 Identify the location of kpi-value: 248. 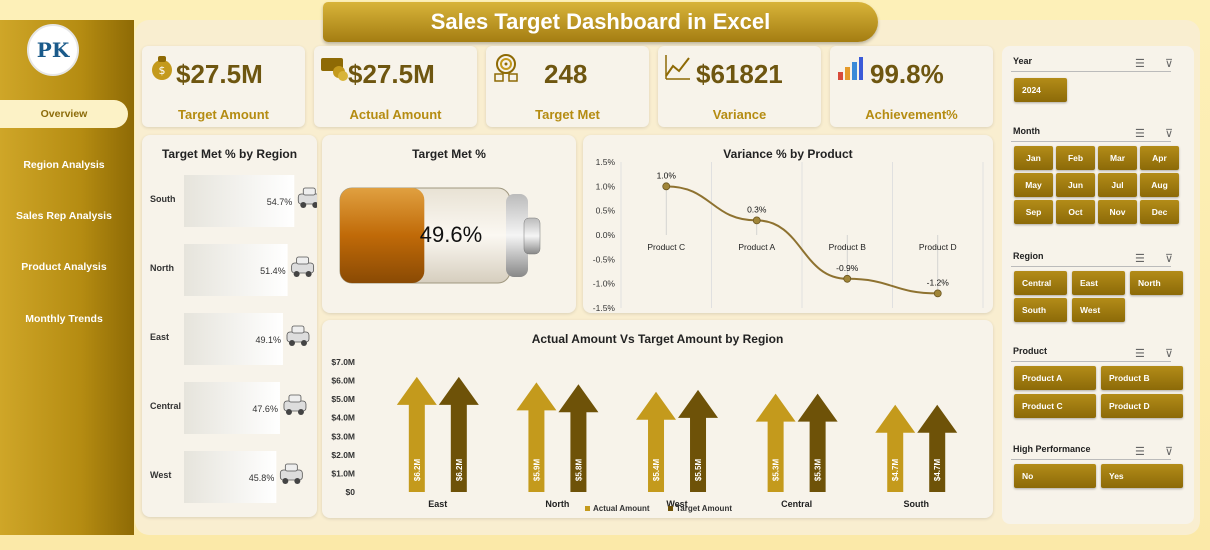
(566, 74).